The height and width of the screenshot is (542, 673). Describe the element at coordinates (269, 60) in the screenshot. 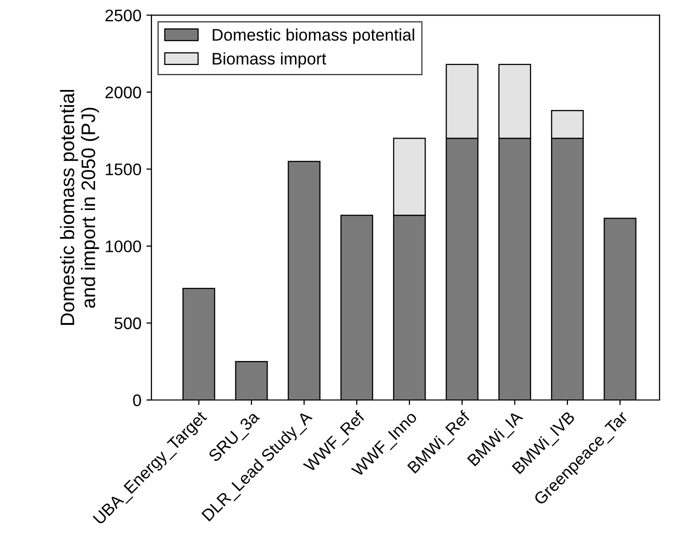

I see `legend-label: Biomass import` at that location.